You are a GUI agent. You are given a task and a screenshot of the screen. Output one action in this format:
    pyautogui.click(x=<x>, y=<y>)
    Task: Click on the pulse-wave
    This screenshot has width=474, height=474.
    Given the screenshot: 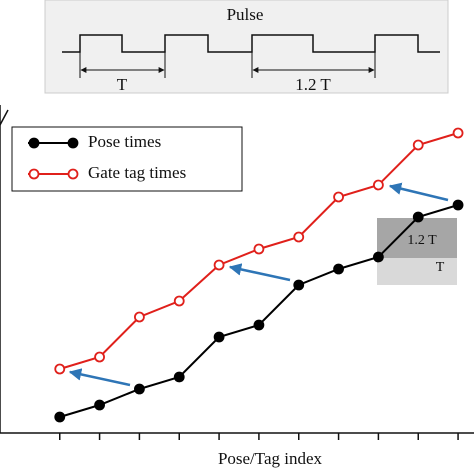 What is the action you would take?
    pyautogui.click(x=251, y=43)
    